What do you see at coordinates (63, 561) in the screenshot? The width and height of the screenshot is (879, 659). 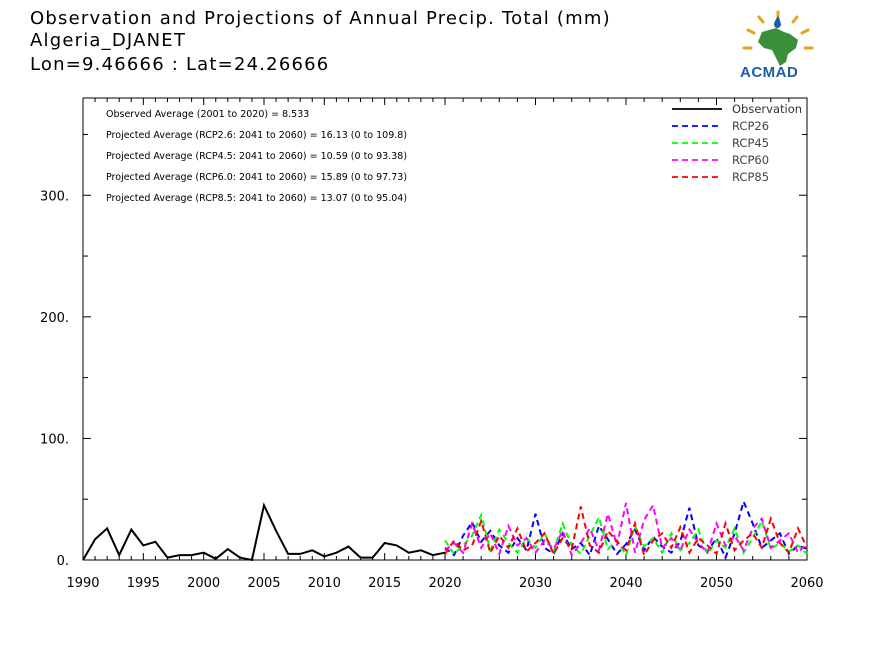 I see `y-tick-label: 0.` at bounding box center [63, 561].